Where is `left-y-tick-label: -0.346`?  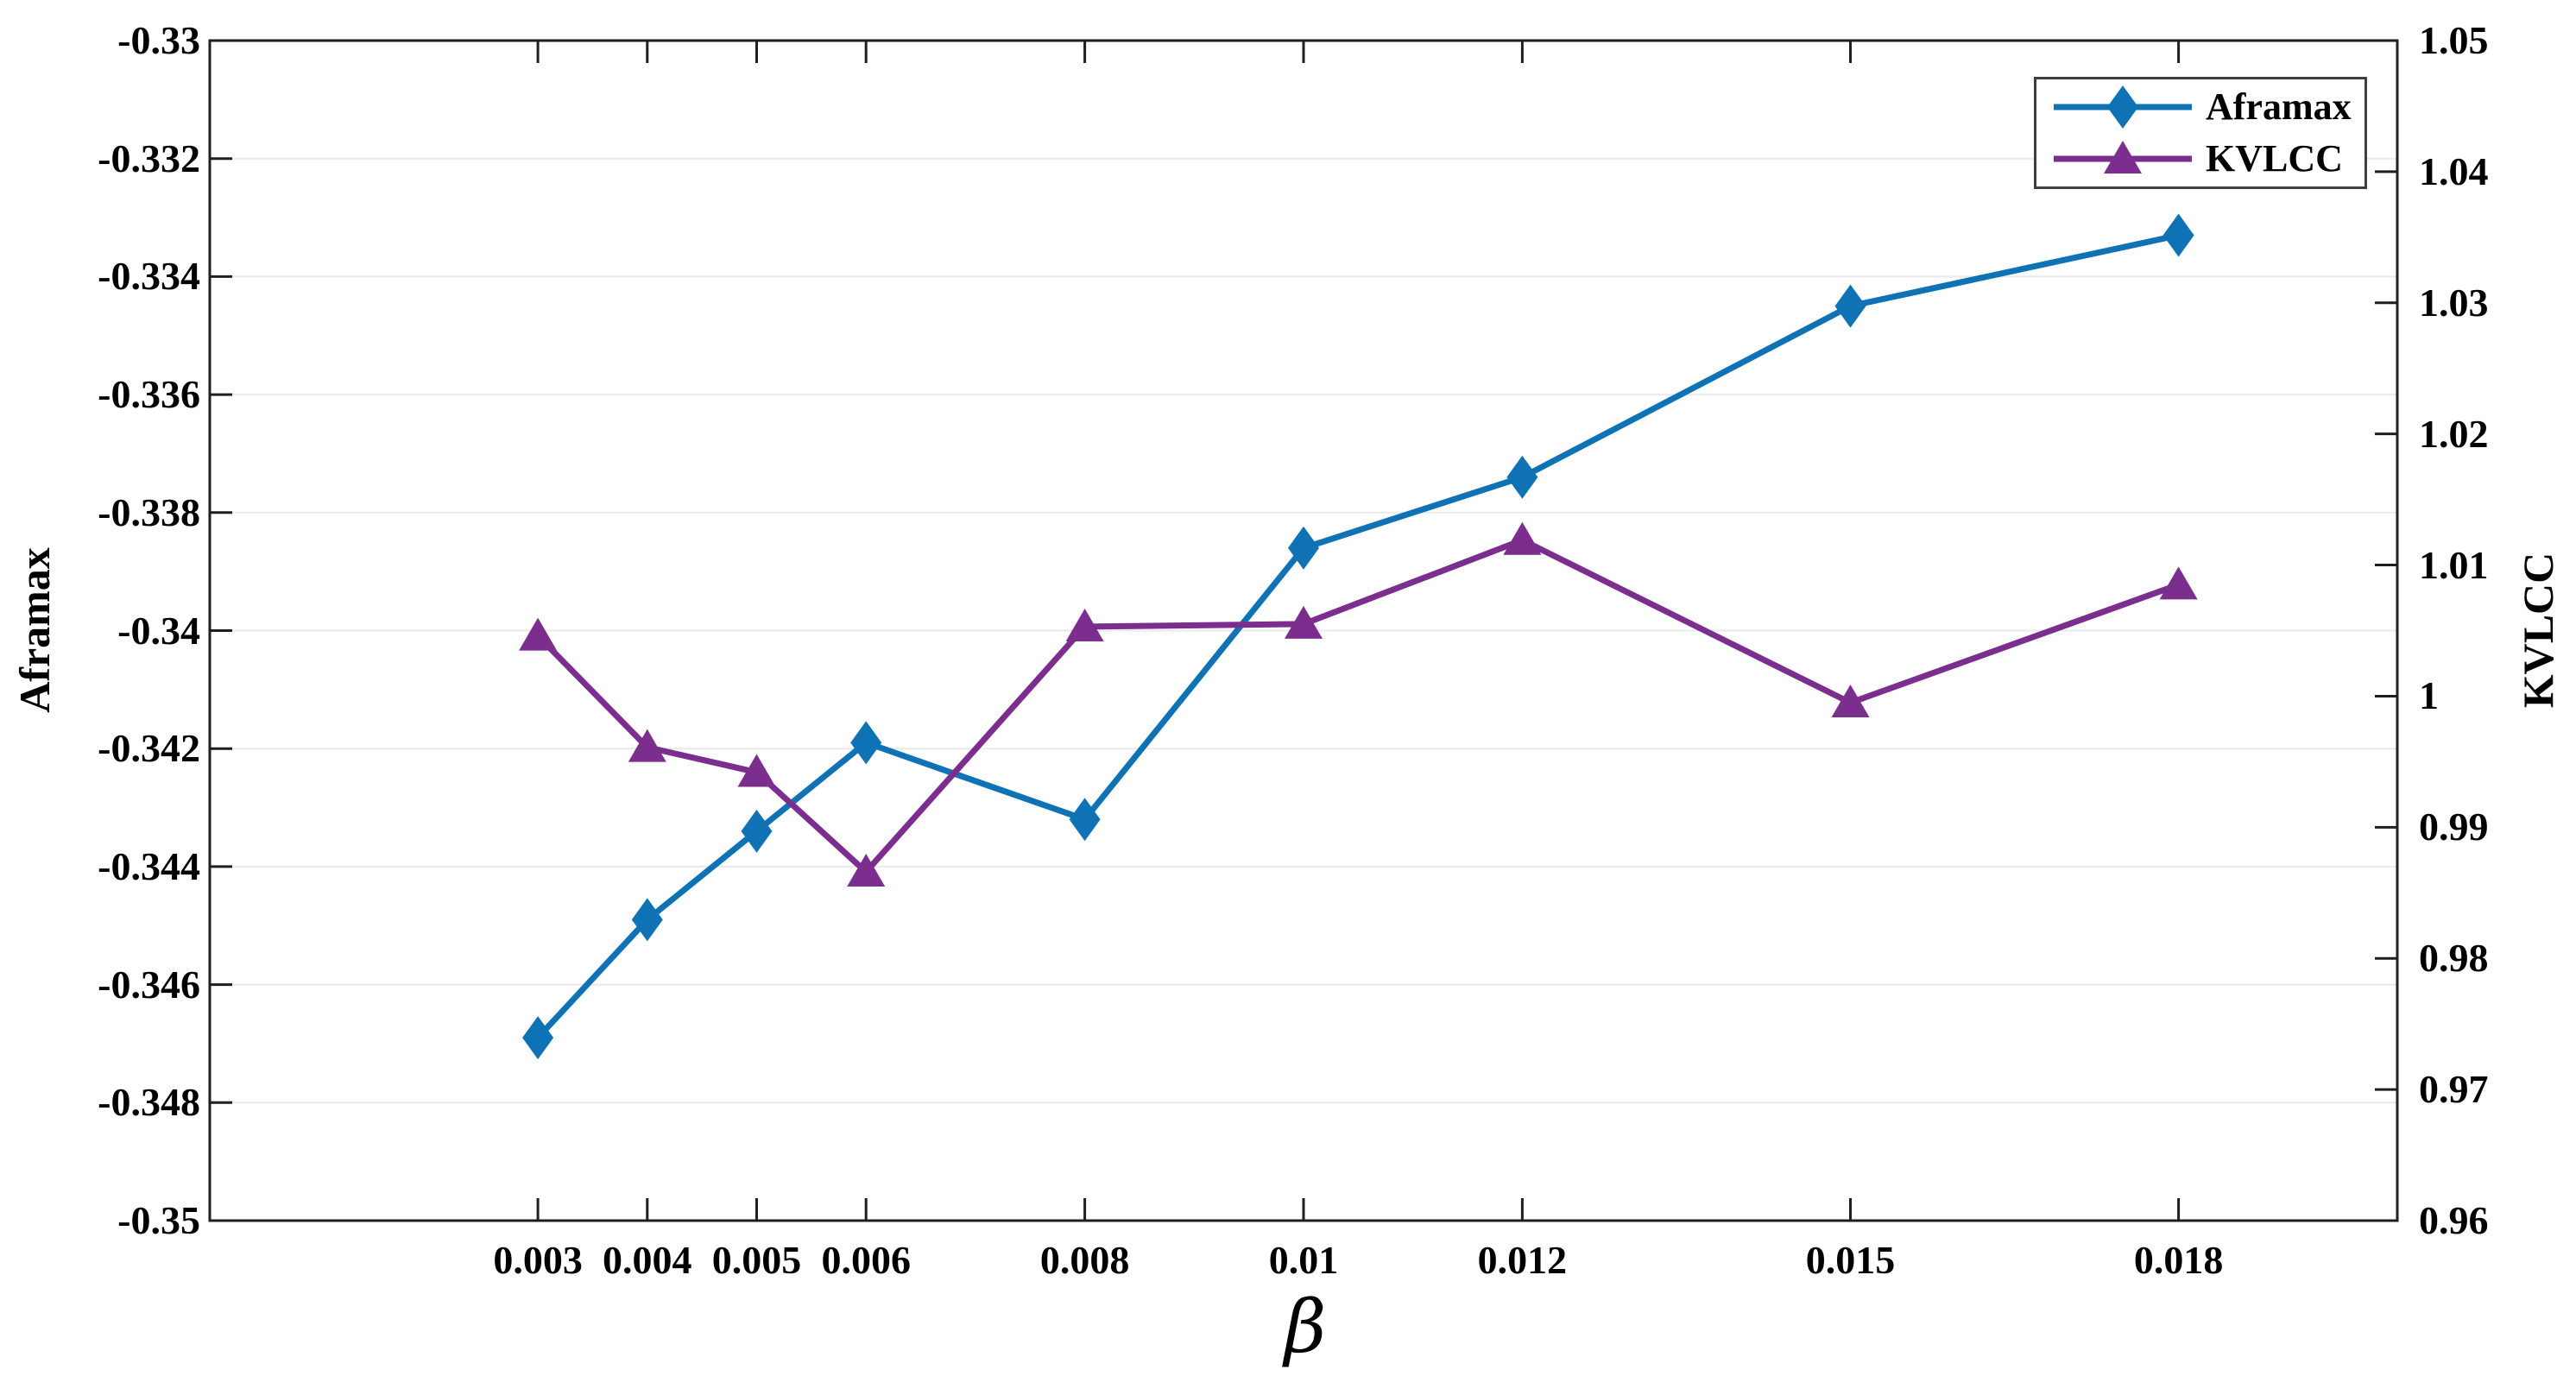
left-y-tick-label: -0.346 is located at coordinates (149, 984).